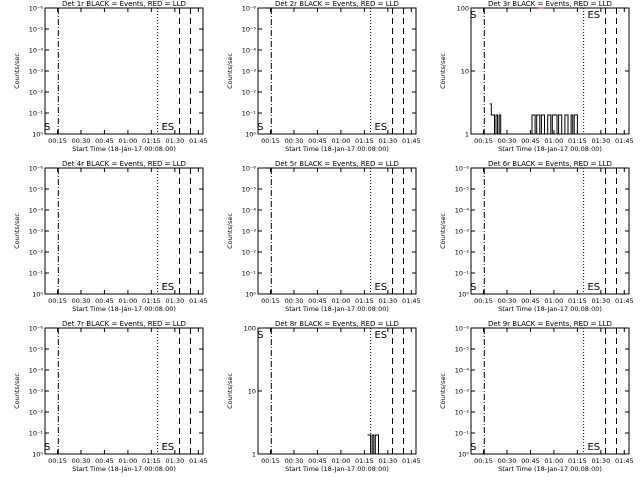  Describe the element at coordinates (465, 72) in the screenshot. I see `y-tick-label: 10` at that location.